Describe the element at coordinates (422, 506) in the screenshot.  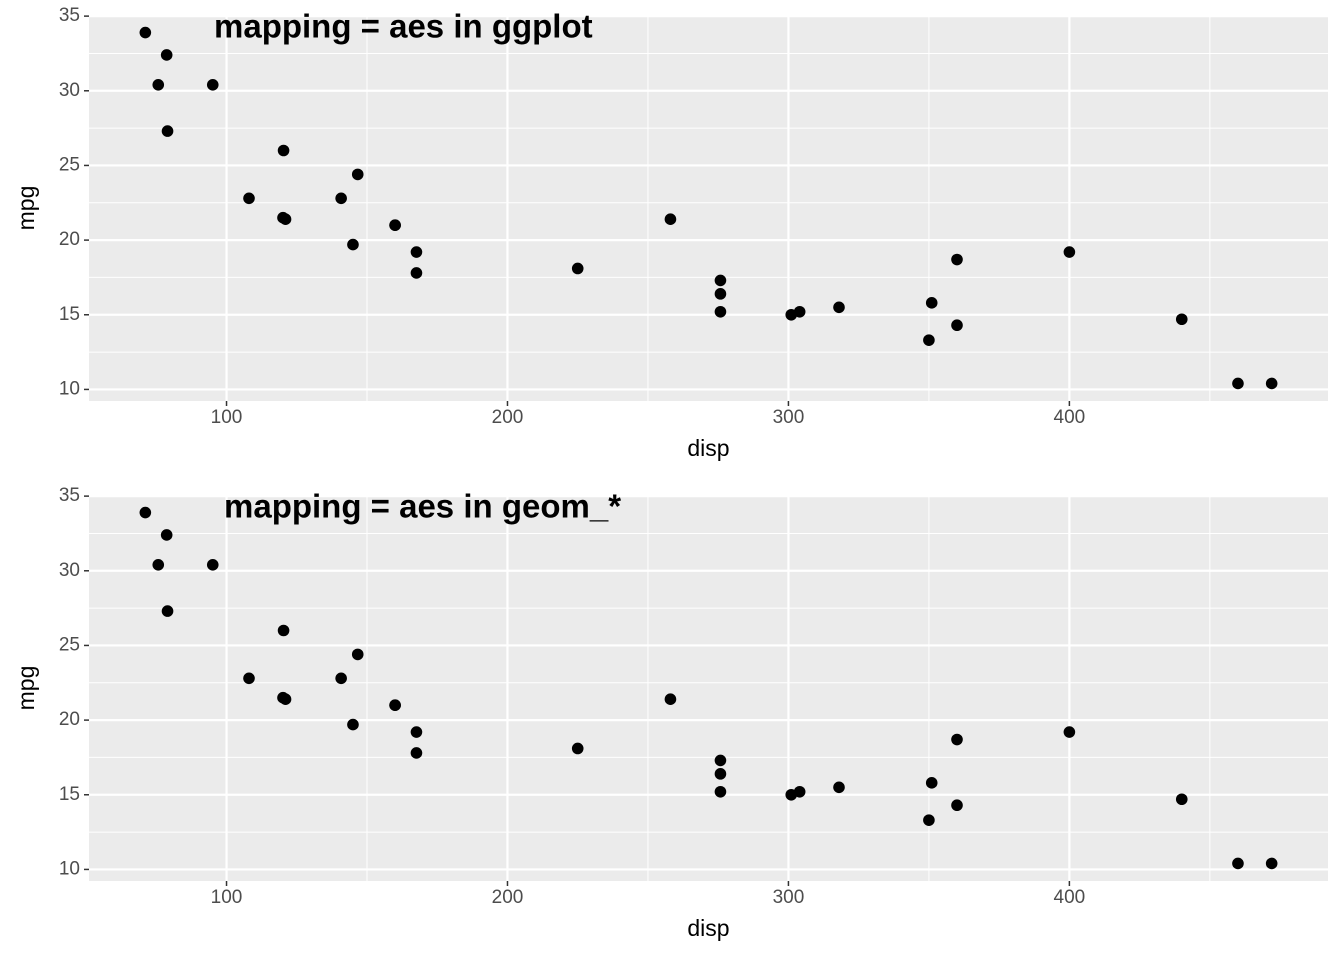
I see `annotation: mapping = aes in geom_*` at that location.